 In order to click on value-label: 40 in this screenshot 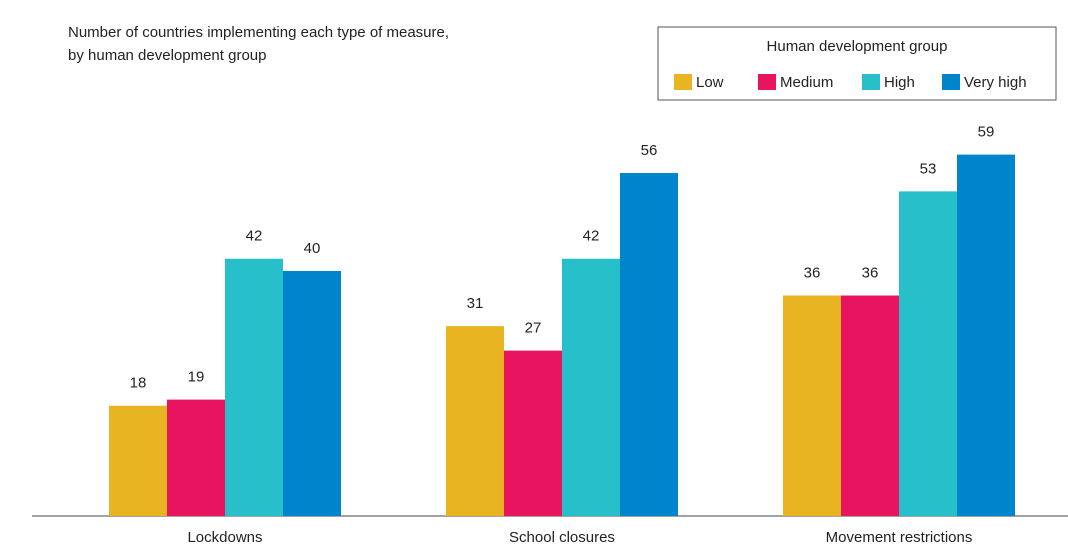, I will do `click(312, 248)`.